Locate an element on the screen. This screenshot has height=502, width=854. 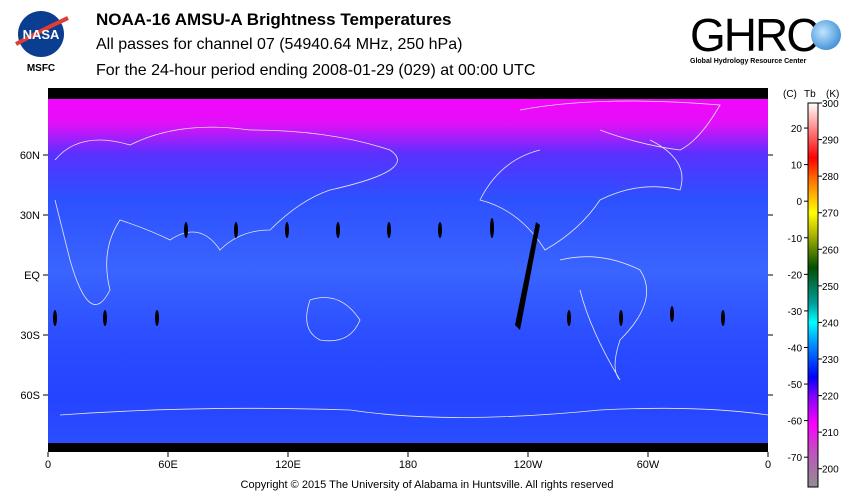
x-tick-label: 60E is located at coordinates (168, 465).